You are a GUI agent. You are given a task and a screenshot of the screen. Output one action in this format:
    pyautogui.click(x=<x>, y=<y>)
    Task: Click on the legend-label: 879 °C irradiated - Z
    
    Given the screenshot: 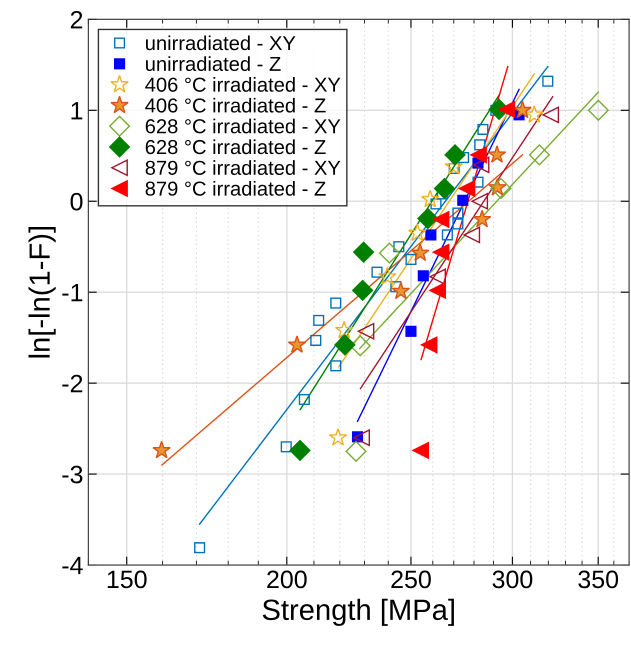 What is the action you would take?
    pyautogui.click(x=236, y=188)
    